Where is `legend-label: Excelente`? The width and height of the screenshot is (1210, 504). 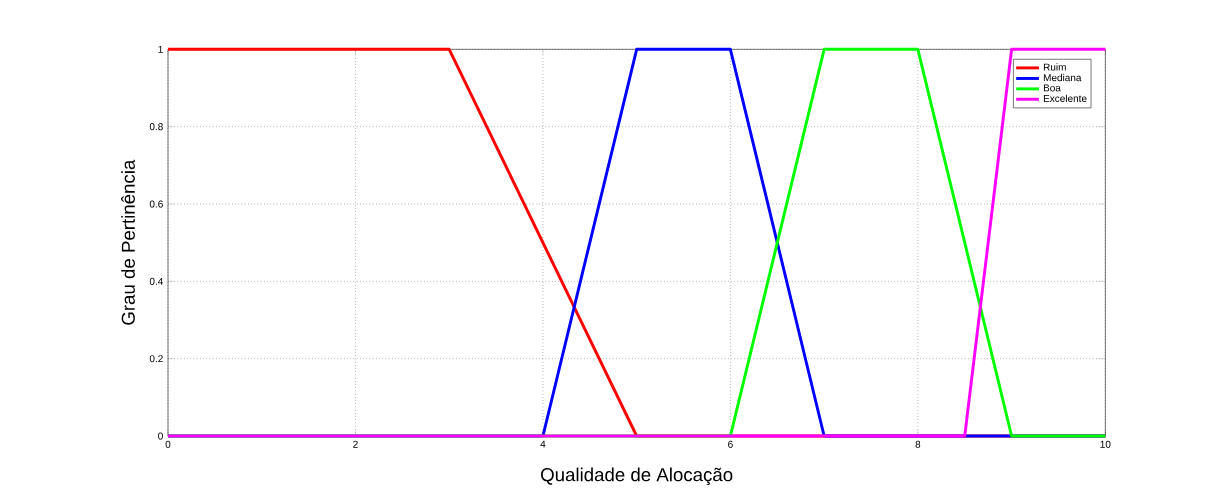
legend-label: Excelente is located at coordinates (1065, 98).